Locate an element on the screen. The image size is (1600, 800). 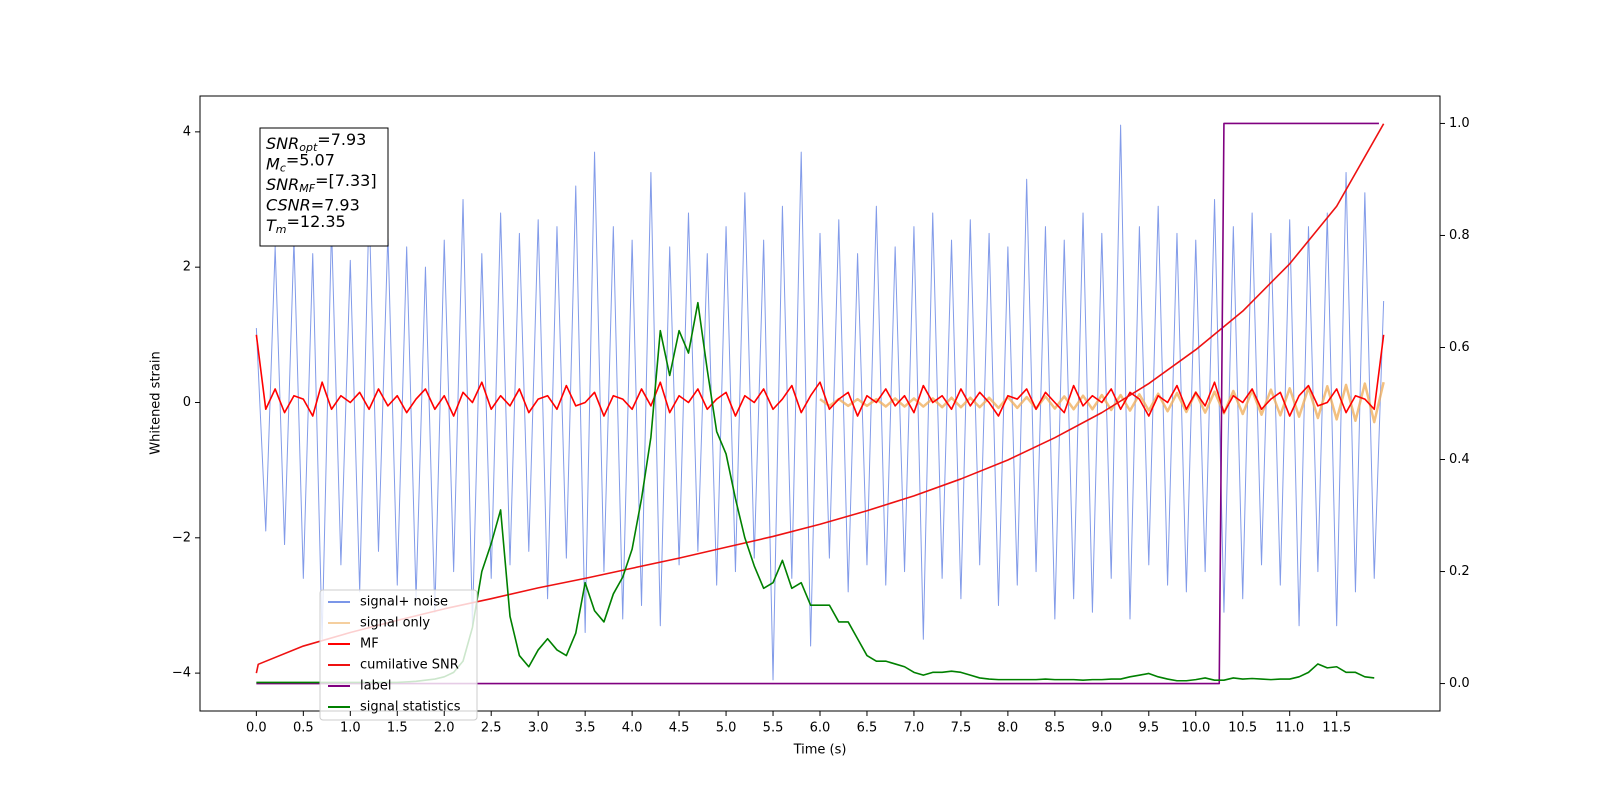
annotation-frame is located at coordinates (324, 187).